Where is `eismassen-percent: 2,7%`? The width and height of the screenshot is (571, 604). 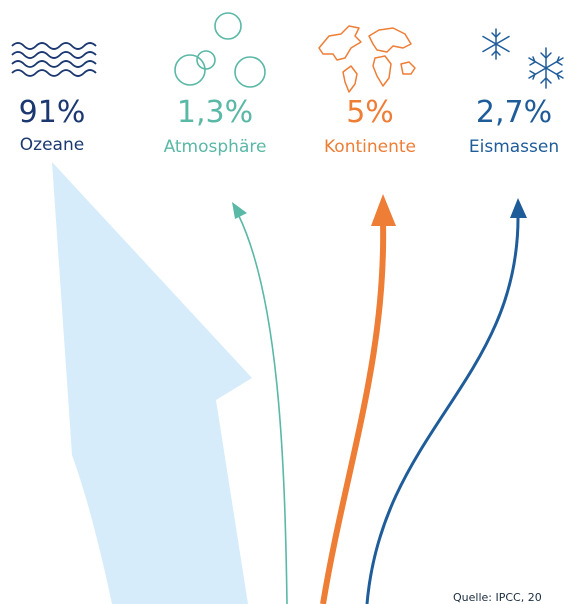
eismassen-percent: 2,7% is located at coordinates (514, 112).